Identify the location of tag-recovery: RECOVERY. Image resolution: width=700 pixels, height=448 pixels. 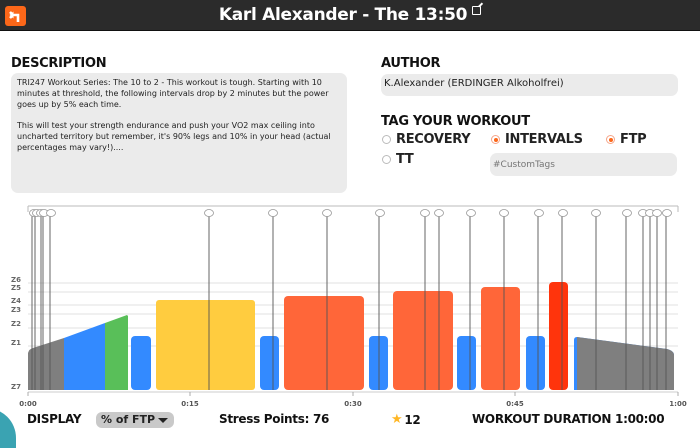
(426, 139).